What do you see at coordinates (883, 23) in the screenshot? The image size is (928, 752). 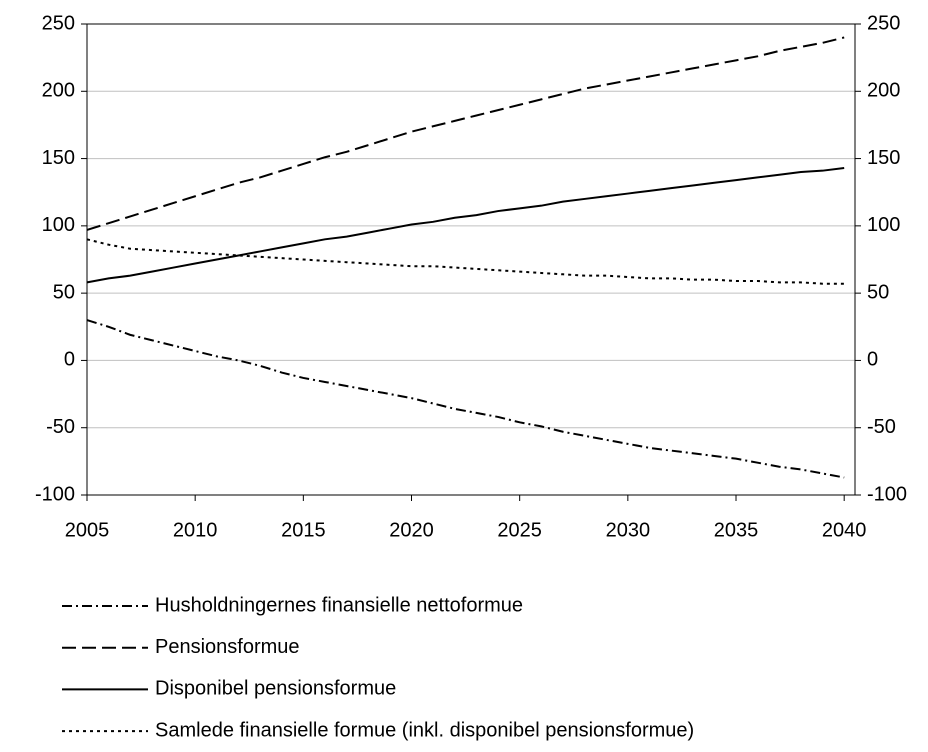 I see `y2-tick-label: 250` at bounding box center [883, 23].